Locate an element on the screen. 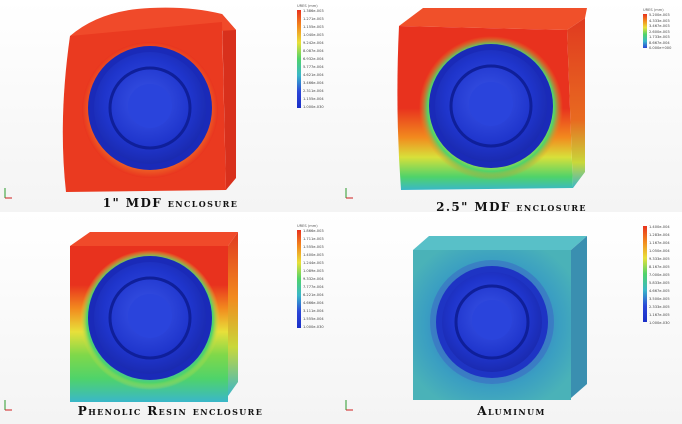 The height and width of the screenshot is (424, 682). legend-tick: 1.866e-003 is located at coordinates (313, 231).